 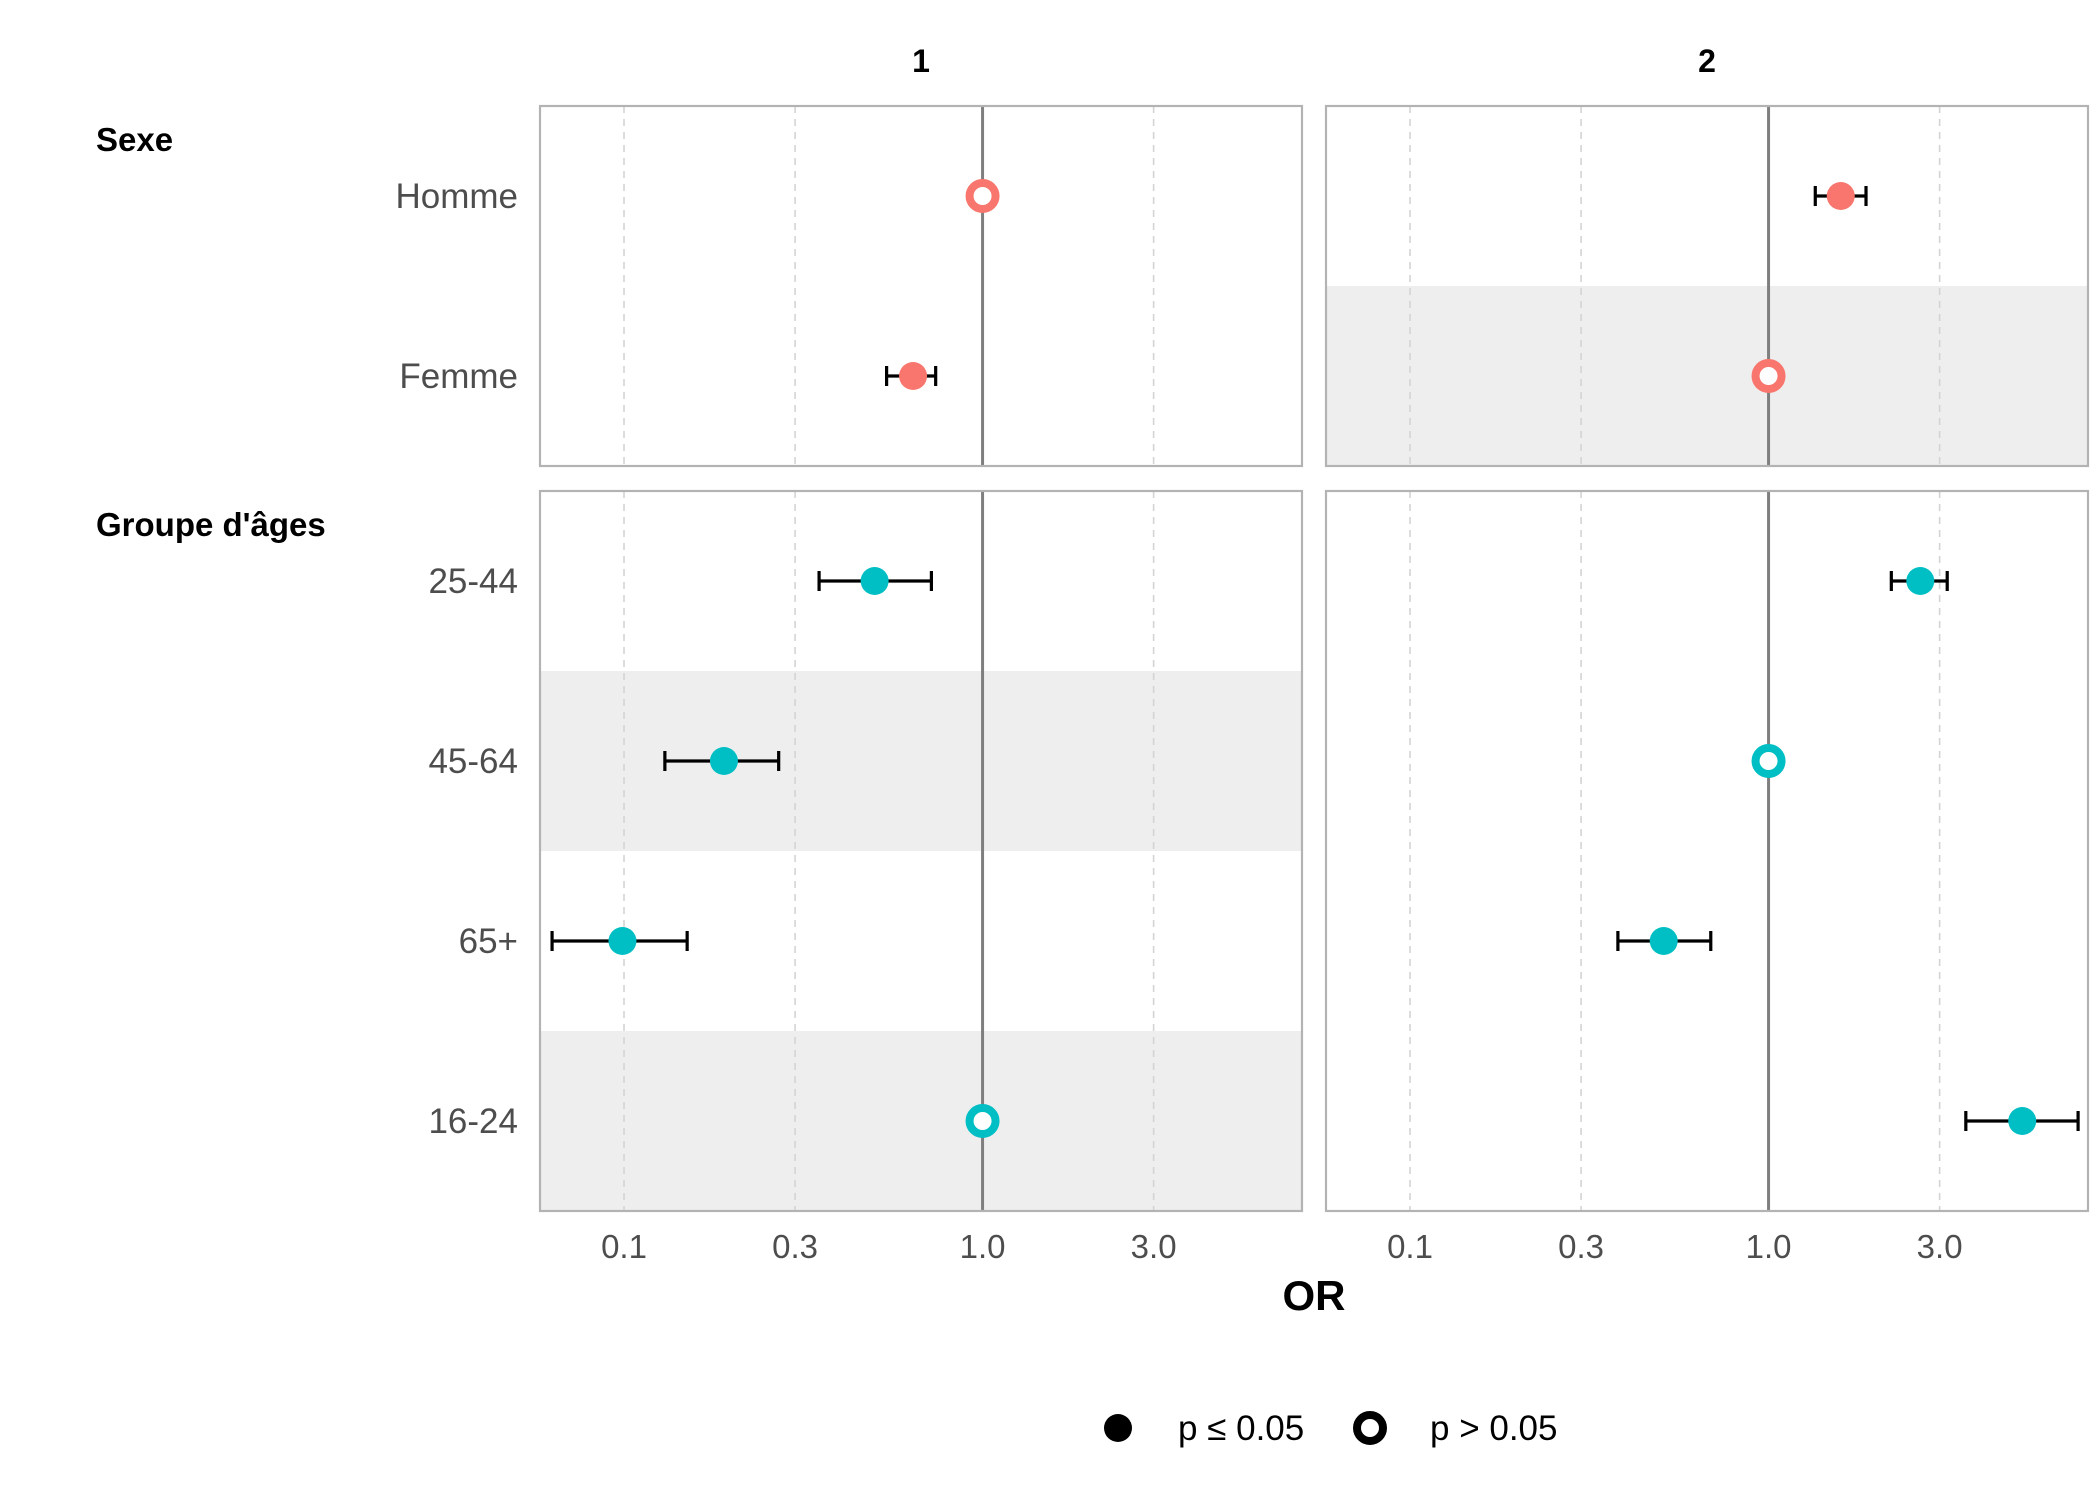 I want to click on row-label: Femme, so click(x=458, y=376).